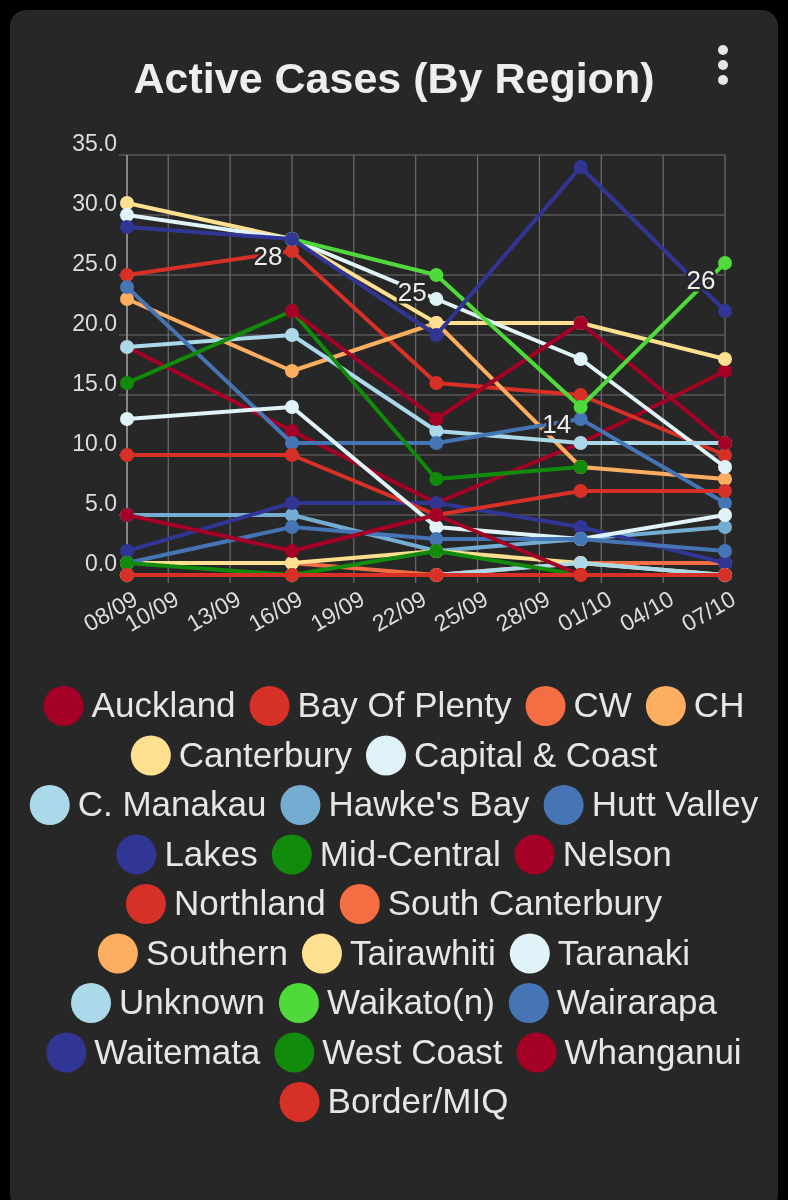 Image resolution: width=788 pixels, height=1200 pixels. What do you see at coordinates (602, 704) in the screenshot?
I see `legend-label: CW` at bounding box center [602, 704].